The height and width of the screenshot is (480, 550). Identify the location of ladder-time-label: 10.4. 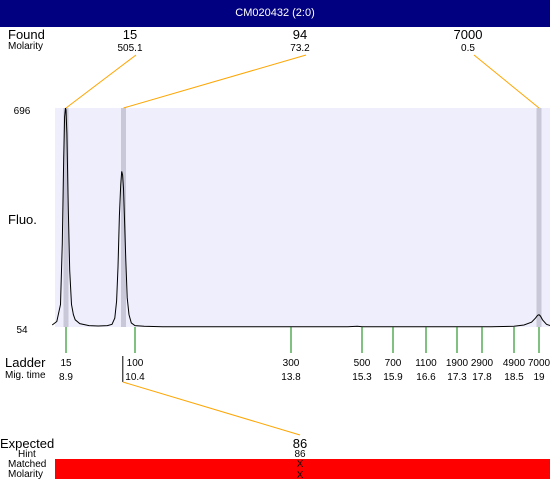
(135, 377).